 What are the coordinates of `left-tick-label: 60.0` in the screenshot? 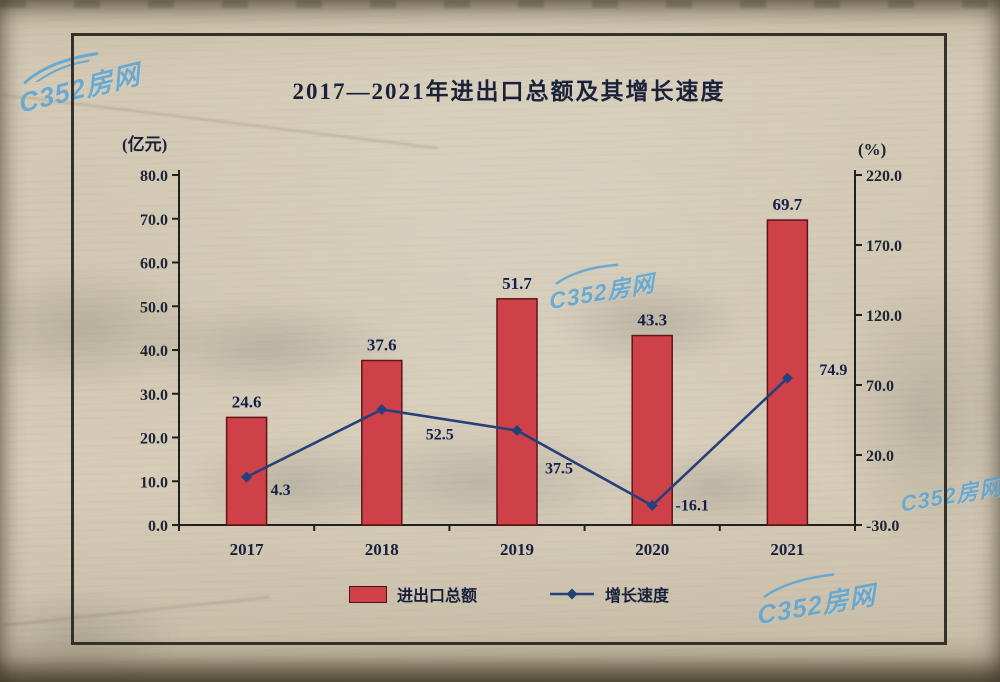 It's located at (154, 264).